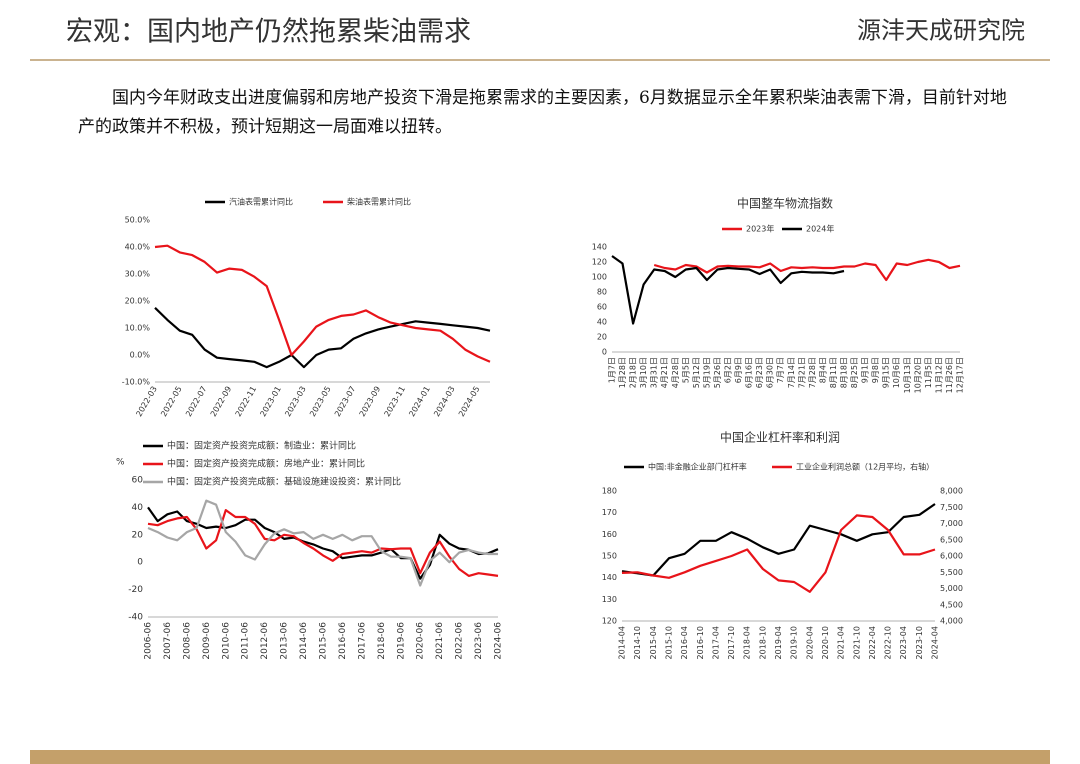 The width and height of the screenshot is (1080, 764). I want to click on x-tick-label: 1月28日, so click(622, 372).